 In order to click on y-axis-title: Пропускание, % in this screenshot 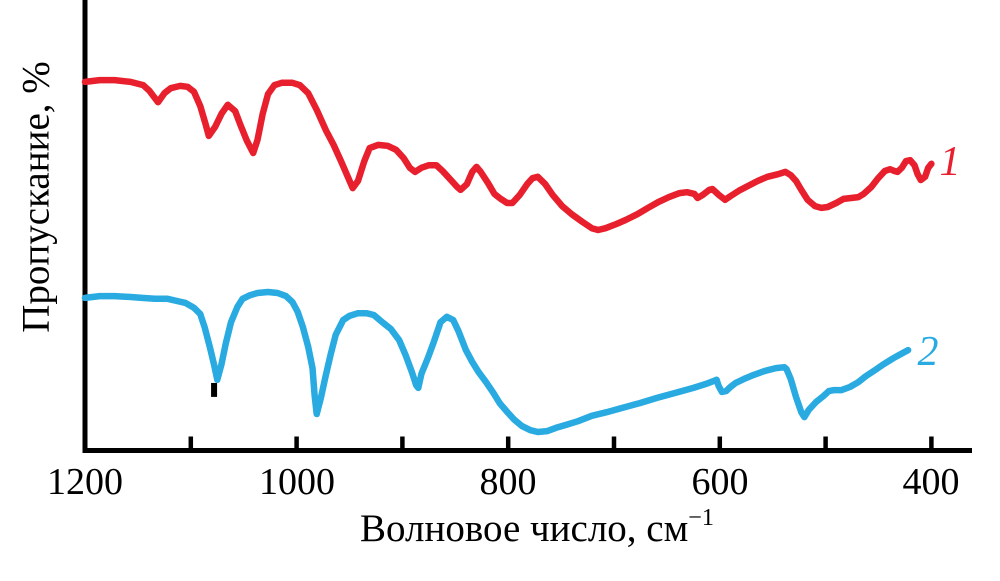, I will do `click(36, 197)`.